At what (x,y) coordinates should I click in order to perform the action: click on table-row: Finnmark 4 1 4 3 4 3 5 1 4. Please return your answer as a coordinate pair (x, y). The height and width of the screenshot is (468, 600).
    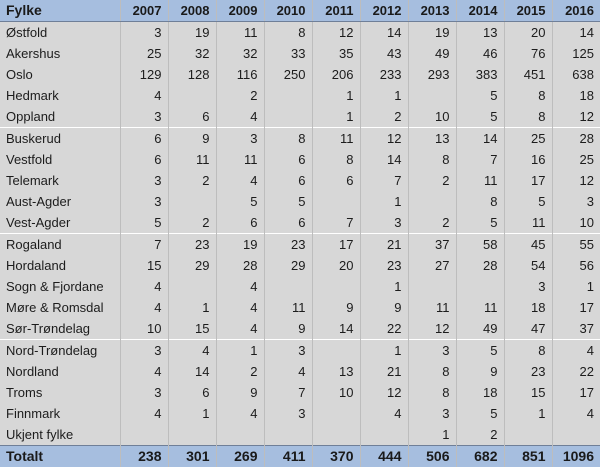
    Looking at the image, I should click on (300, 413).